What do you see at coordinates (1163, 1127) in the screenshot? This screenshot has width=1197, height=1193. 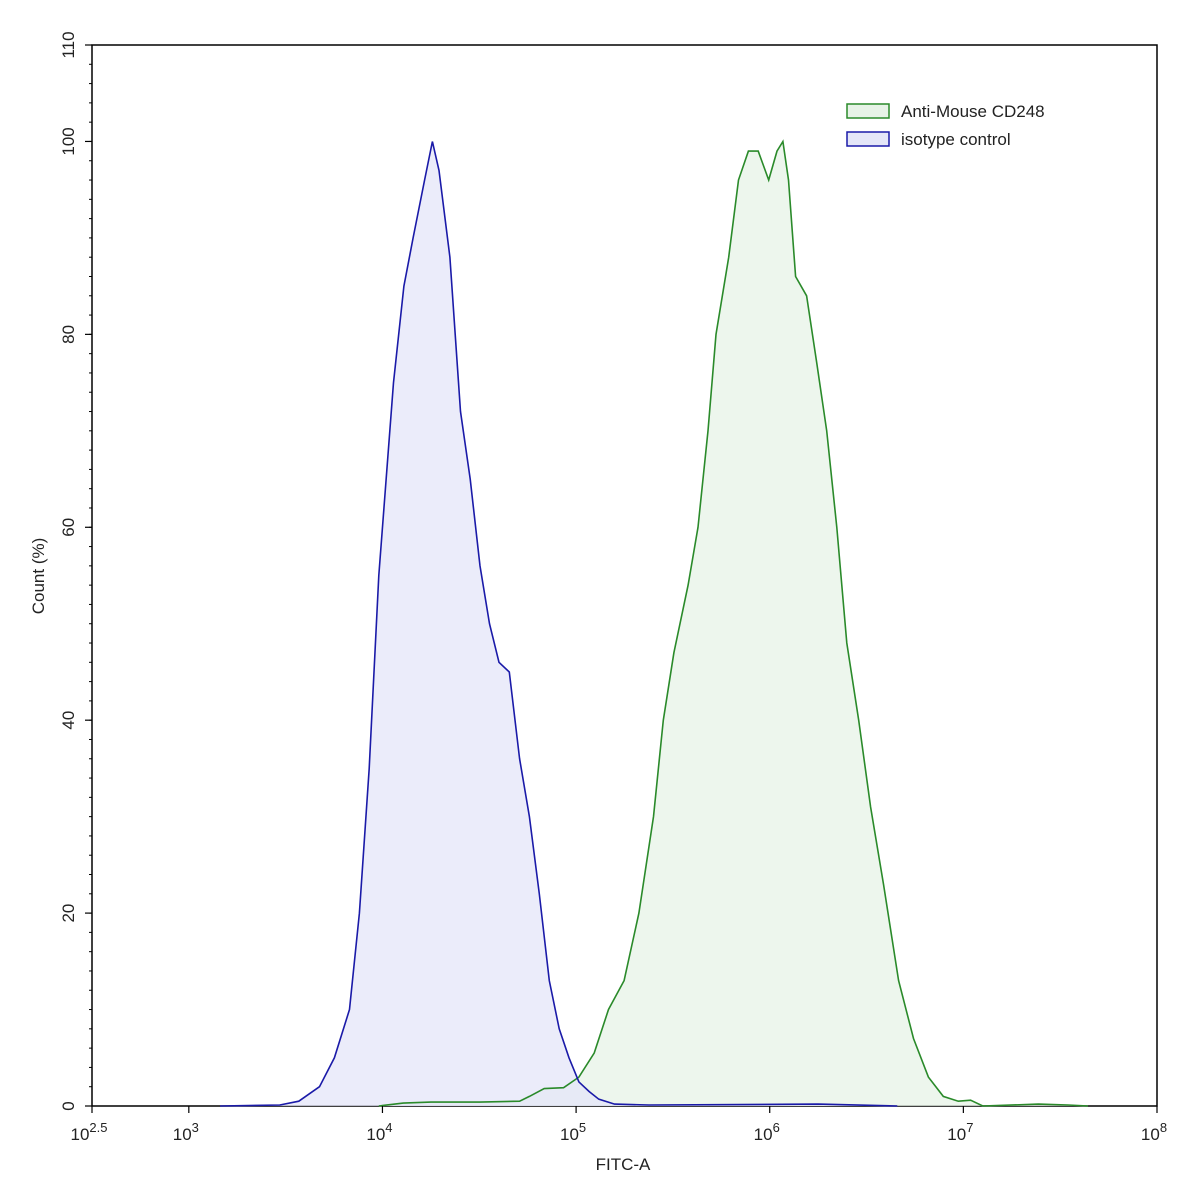 I see `x-tick-exponent: 8` at bounding box center [1163, 1127].